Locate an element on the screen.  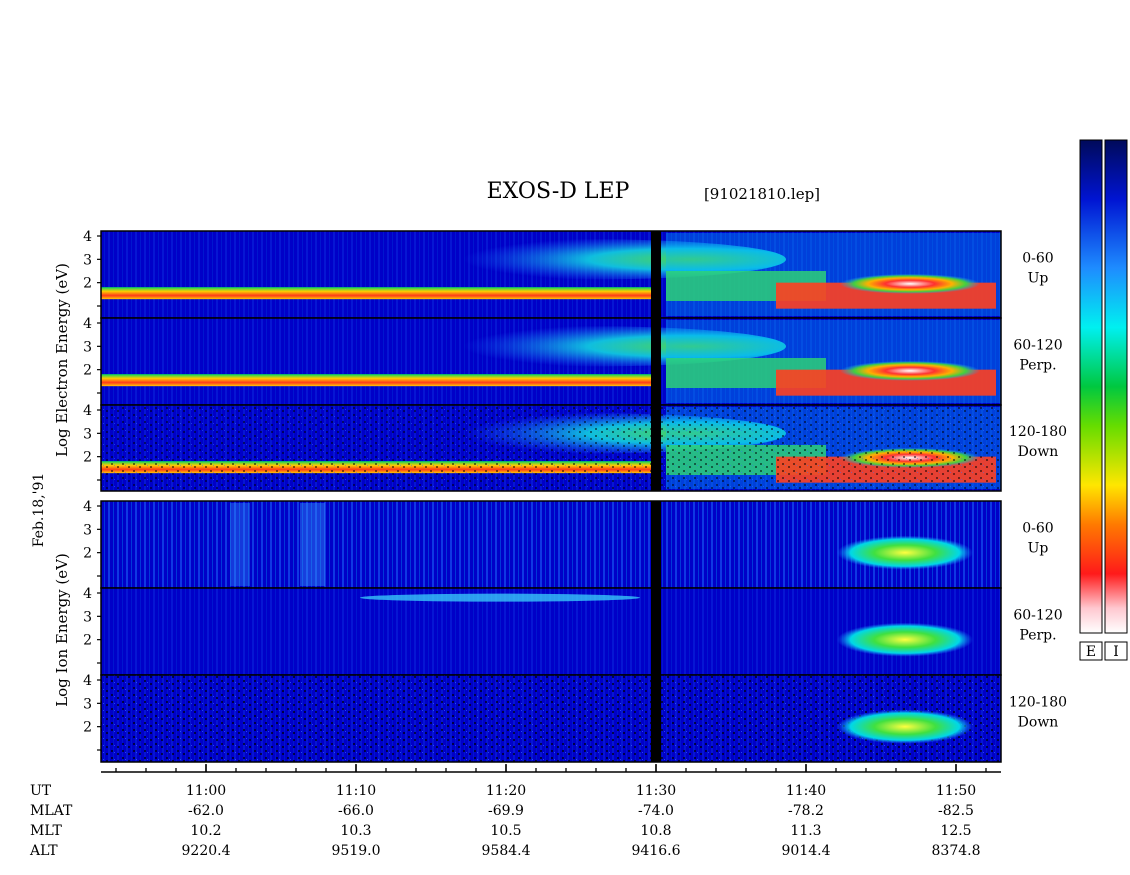
panel-electron-perp: 2 3 4 is located at coordinates (542, 361).